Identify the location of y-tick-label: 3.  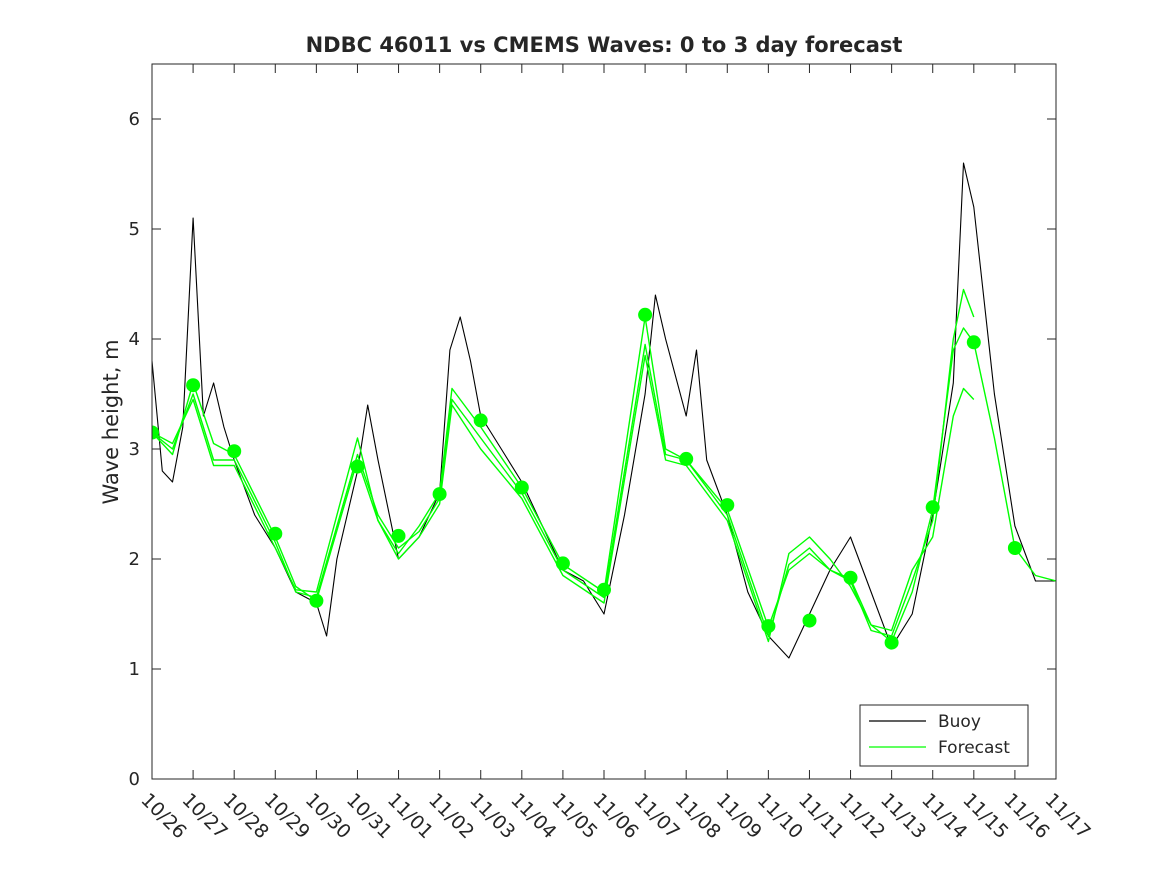
(134, 449).